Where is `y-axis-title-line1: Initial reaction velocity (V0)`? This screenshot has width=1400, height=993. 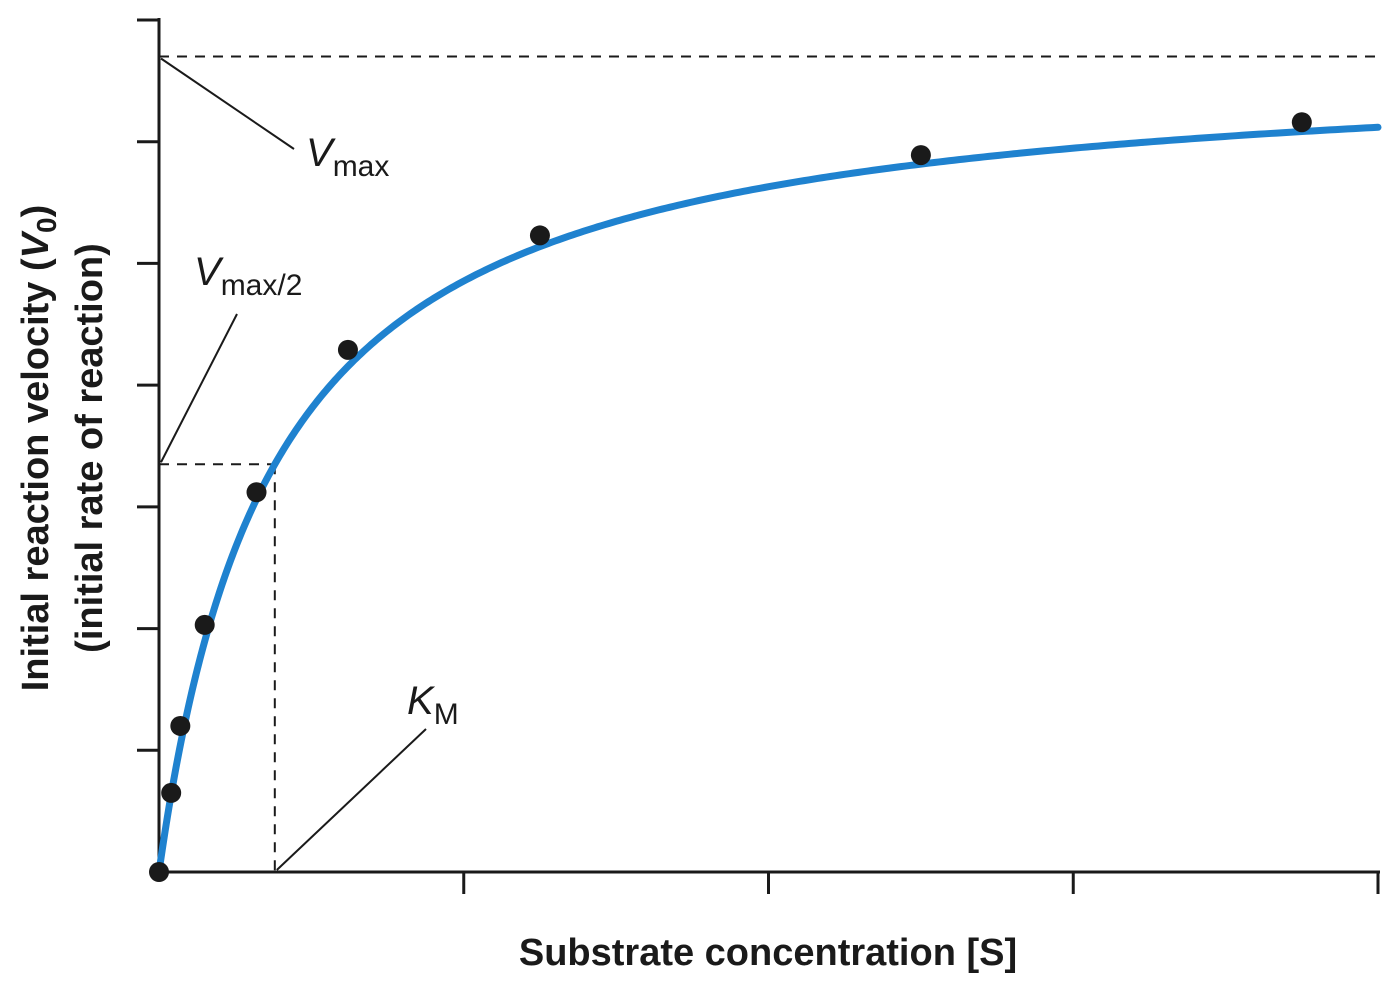 y-axis-title-line1: Initial reaction velocity (V0) is located at coordinates (38, 448).